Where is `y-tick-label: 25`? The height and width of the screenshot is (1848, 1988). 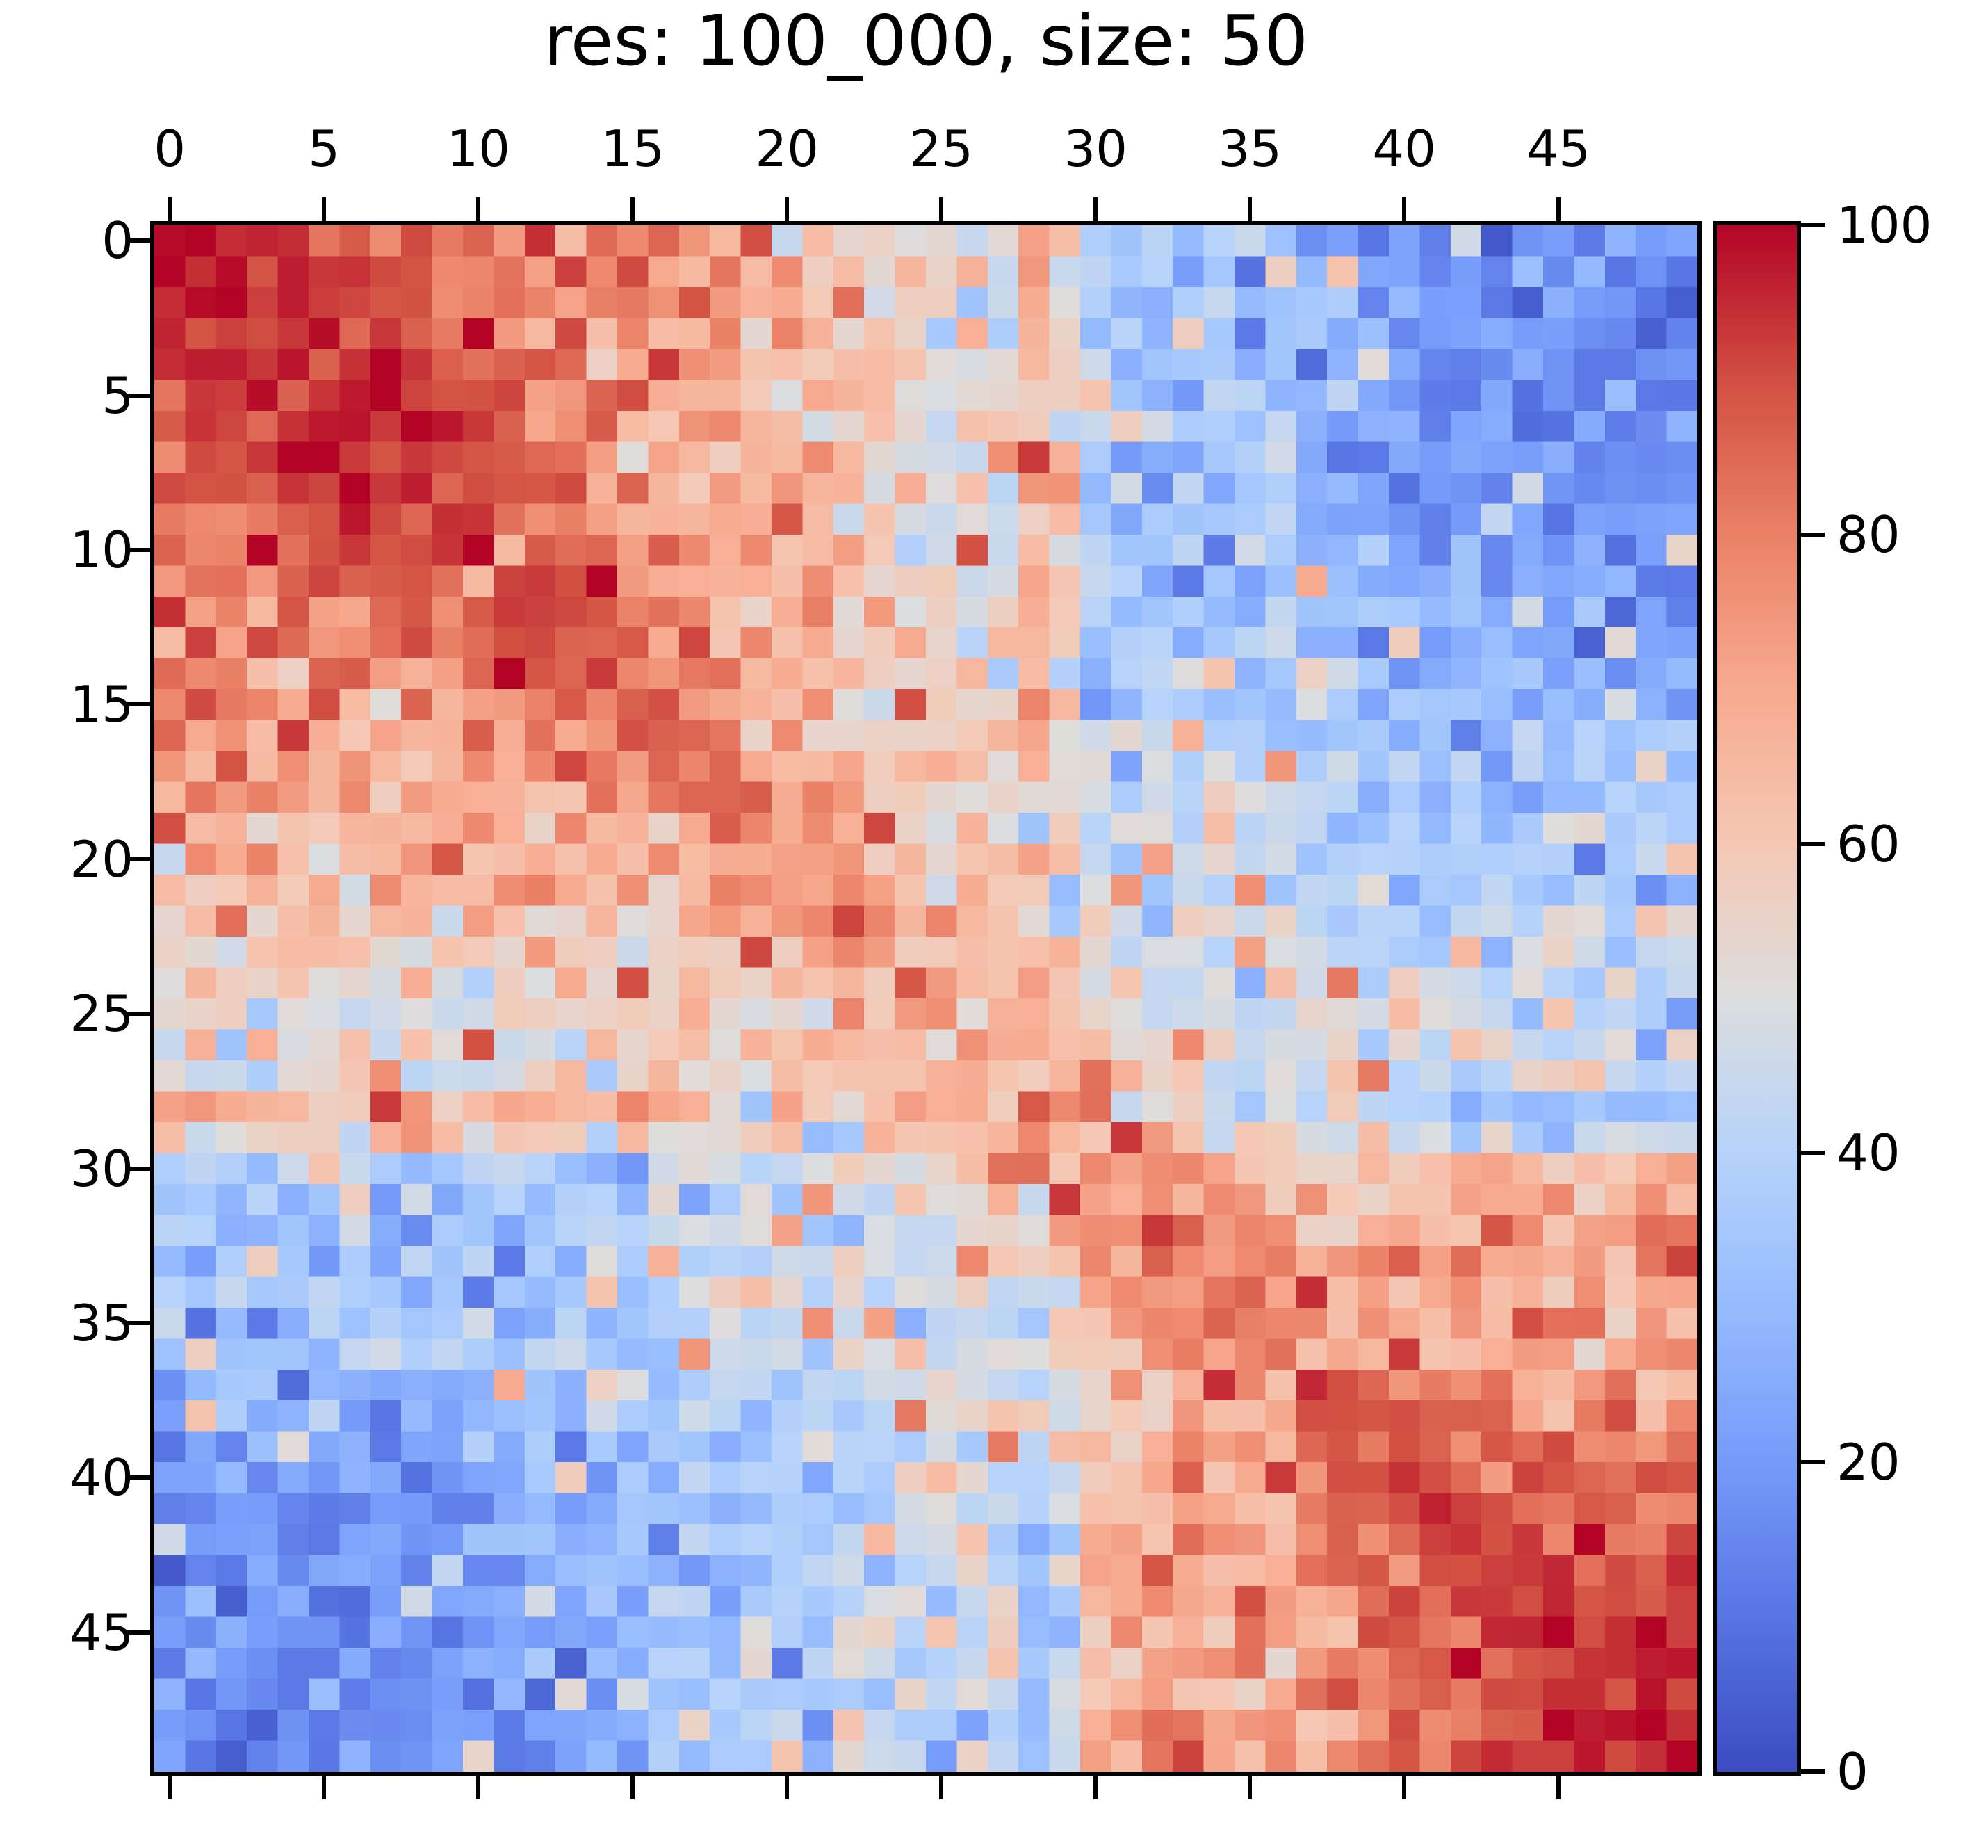 y-tick-label: 25 is located at coordinates (102, 1014).